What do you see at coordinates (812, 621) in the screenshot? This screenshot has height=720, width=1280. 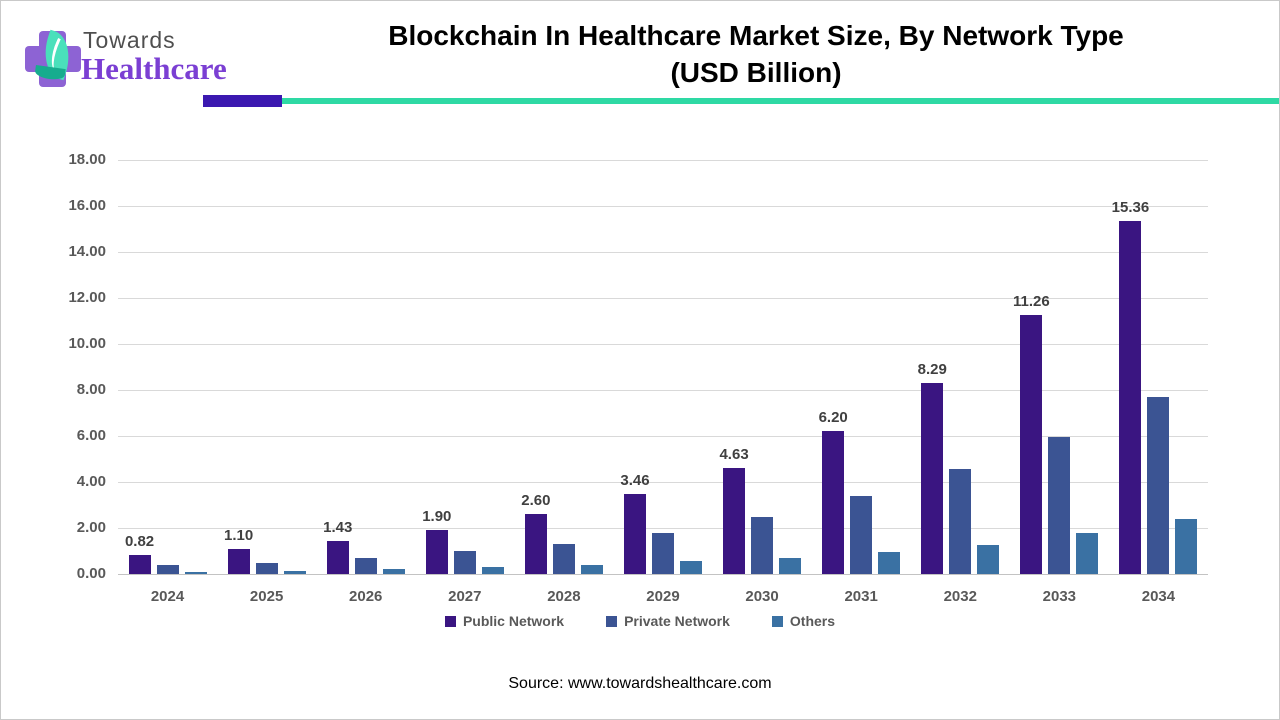 I see `legend-label-others: Others` at bounding box center [812, 621].